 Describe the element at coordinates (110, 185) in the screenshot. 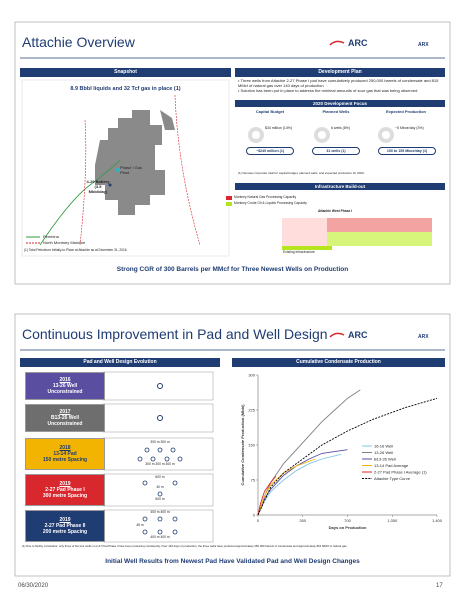

I see `battery-marker` at that location.